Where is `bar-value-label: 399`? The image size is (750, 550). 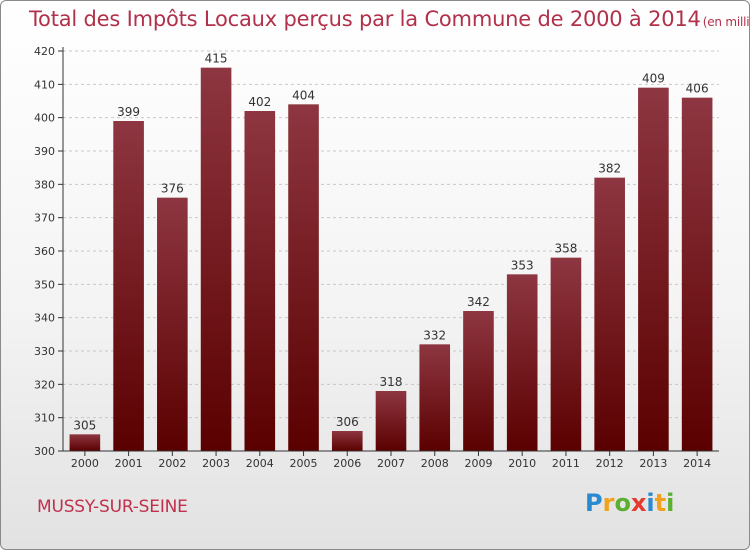
bar-value-label: 399 is located at coordinates (128, 112).